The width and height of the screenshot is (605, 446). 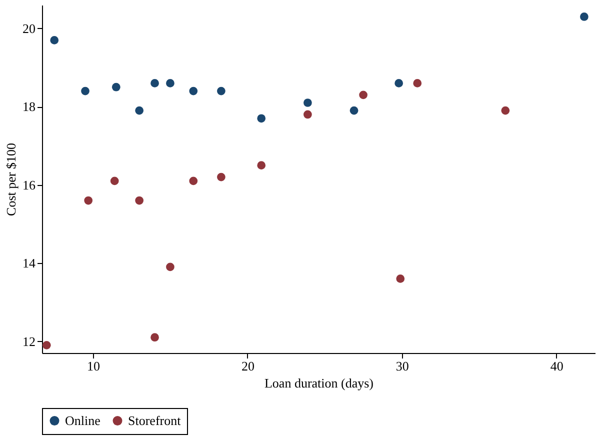 I want to click on x-tick-label: 30, so click(x=402, y=366).